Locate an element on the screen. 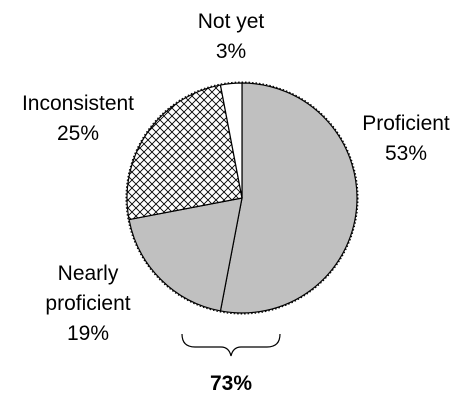  slice-nearly-proficient is located at coordinates (185, 254).